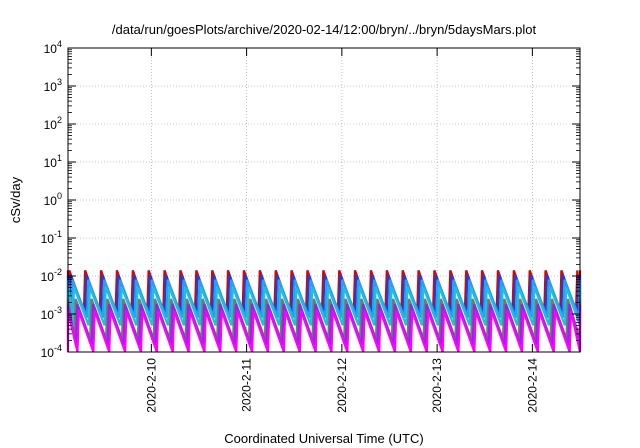 The height and width of the screenshot is (448, 640). Describe the element at coordinates (59, 44) in the screenshot. I see `y-tick-exponent: 4` at that location.